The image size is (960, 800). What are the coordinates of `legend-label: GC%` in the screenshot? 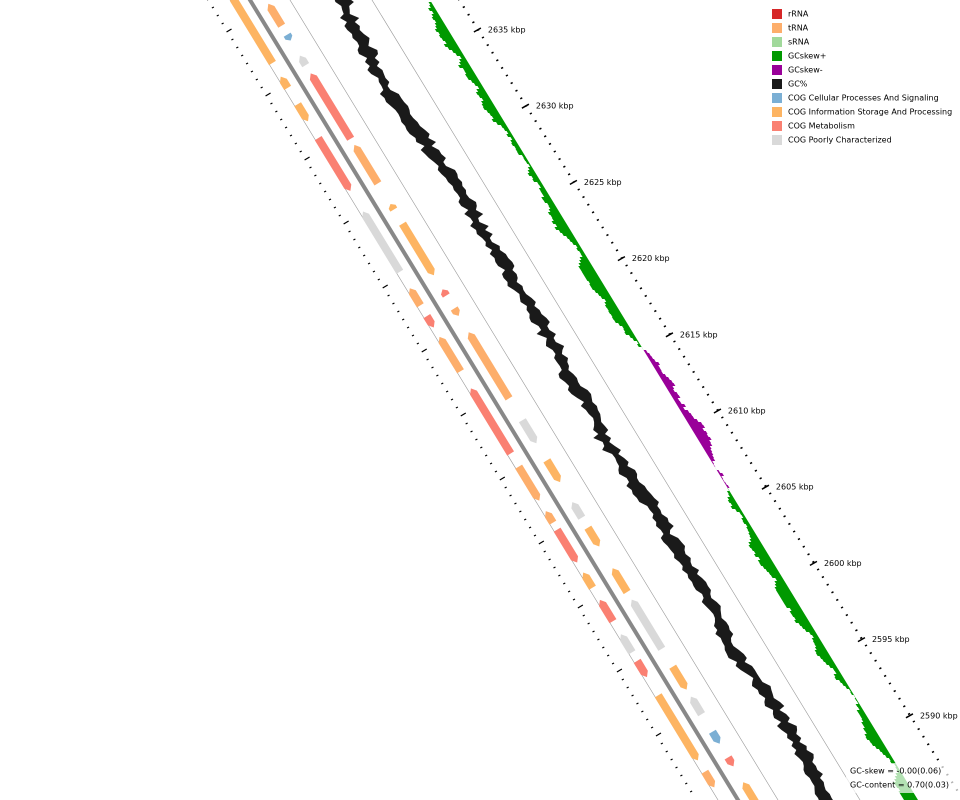 It's located at (798, 84).